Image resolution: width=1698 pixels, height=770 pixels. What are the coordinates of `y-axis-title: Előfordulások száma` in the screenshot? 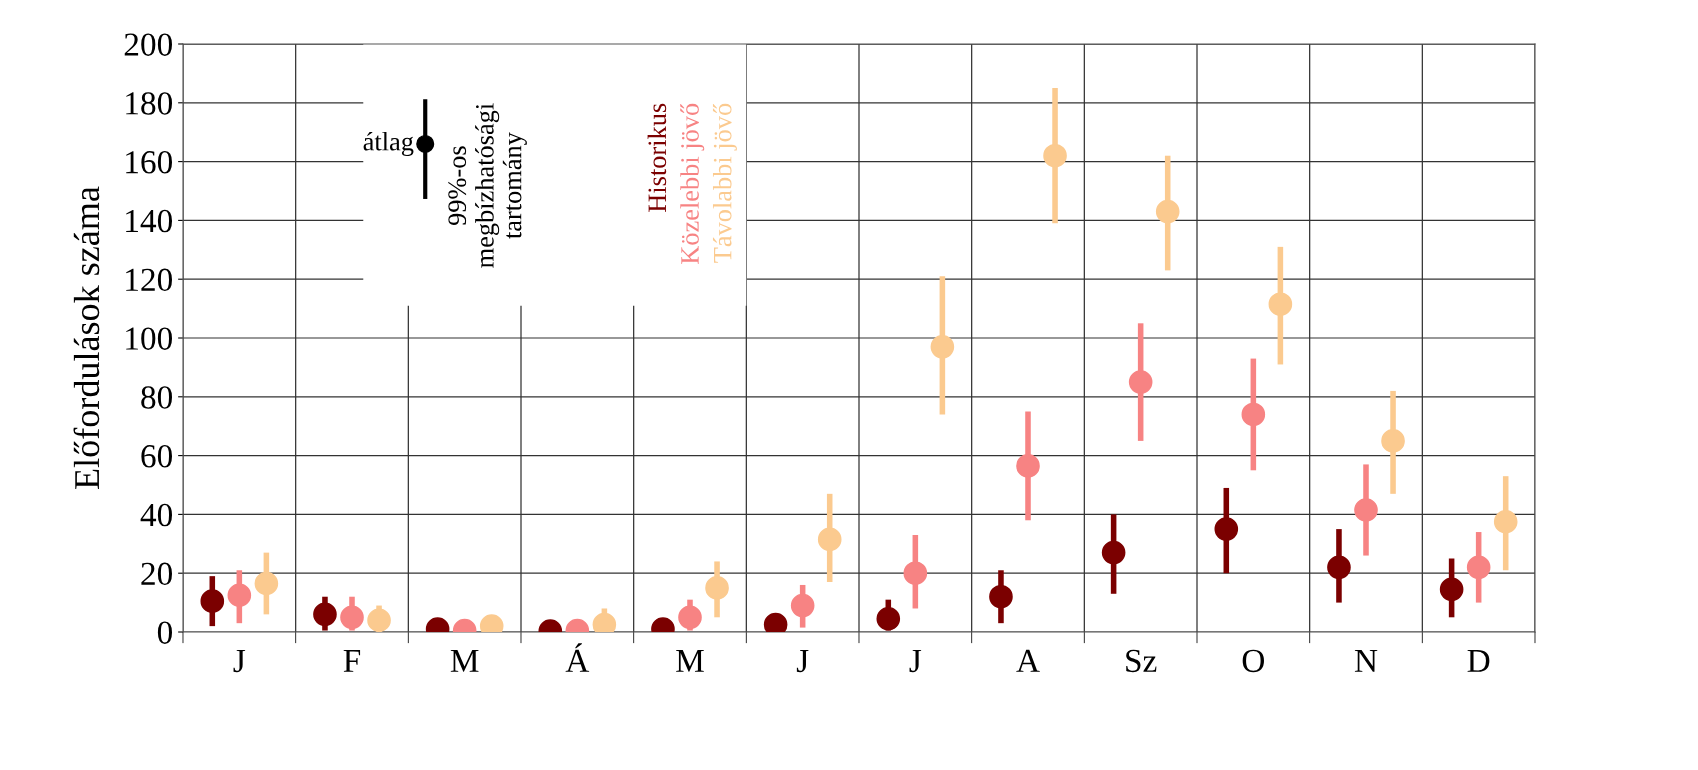 It's located at (86, 337).